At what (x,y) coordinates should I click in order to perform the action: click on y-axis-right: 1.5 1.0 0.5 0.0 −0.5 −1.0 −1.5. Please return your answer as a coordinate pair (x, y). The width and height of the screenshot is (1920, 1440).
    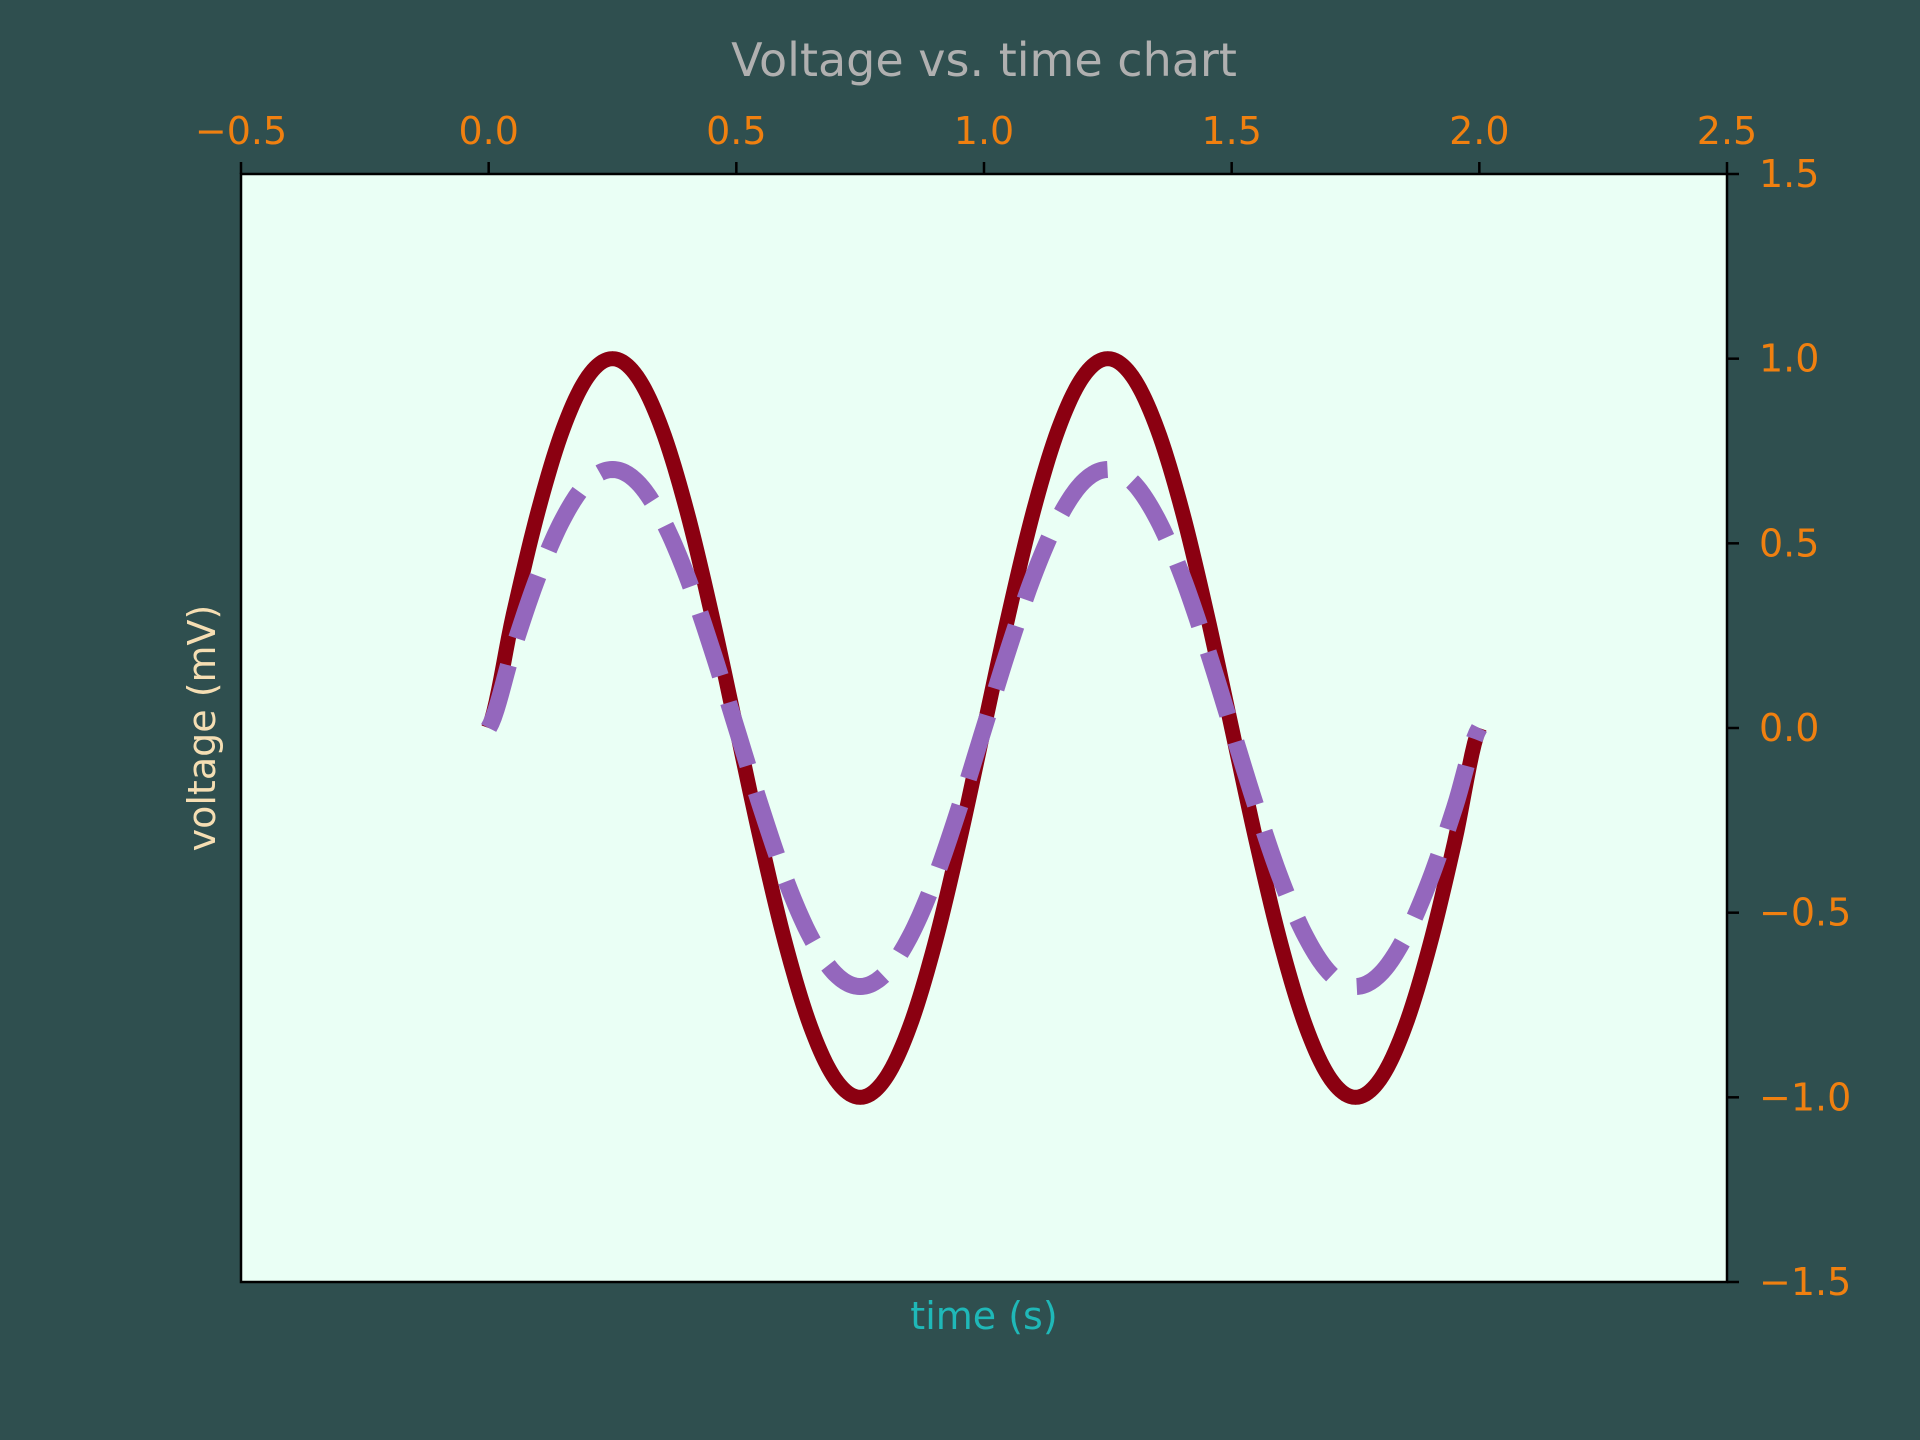
    Looking at the image, I should click on (1789, 728).